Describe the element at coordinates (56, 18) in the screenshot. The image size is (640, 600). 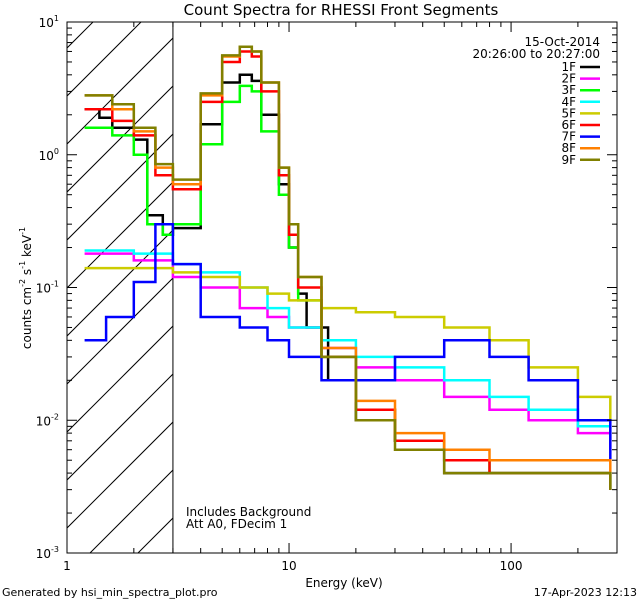
I see `y-tick-exp: 1` at that location.